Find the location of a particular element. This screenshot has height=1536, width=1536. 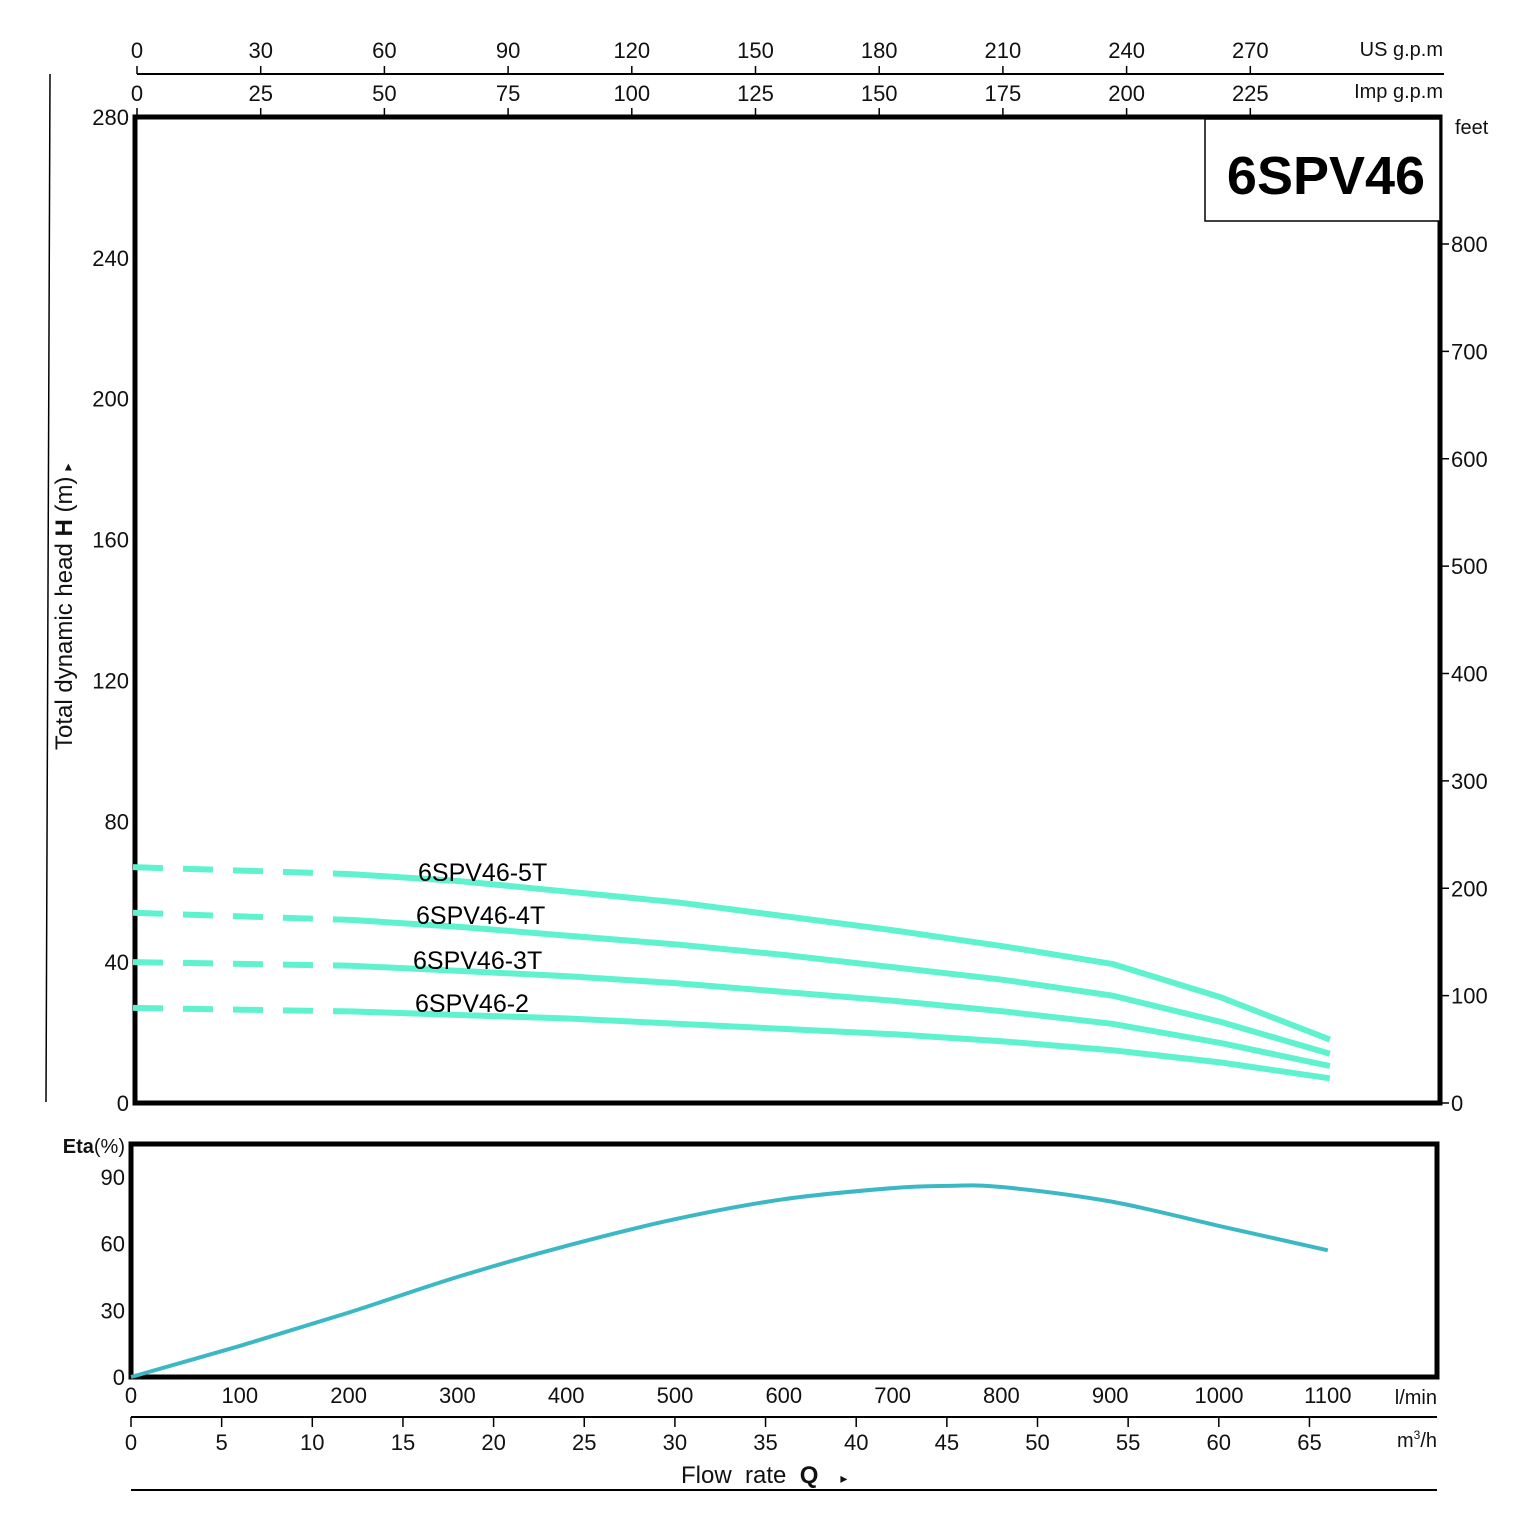

feet-tick-label: 100 is located at coordinates (1469, 996).